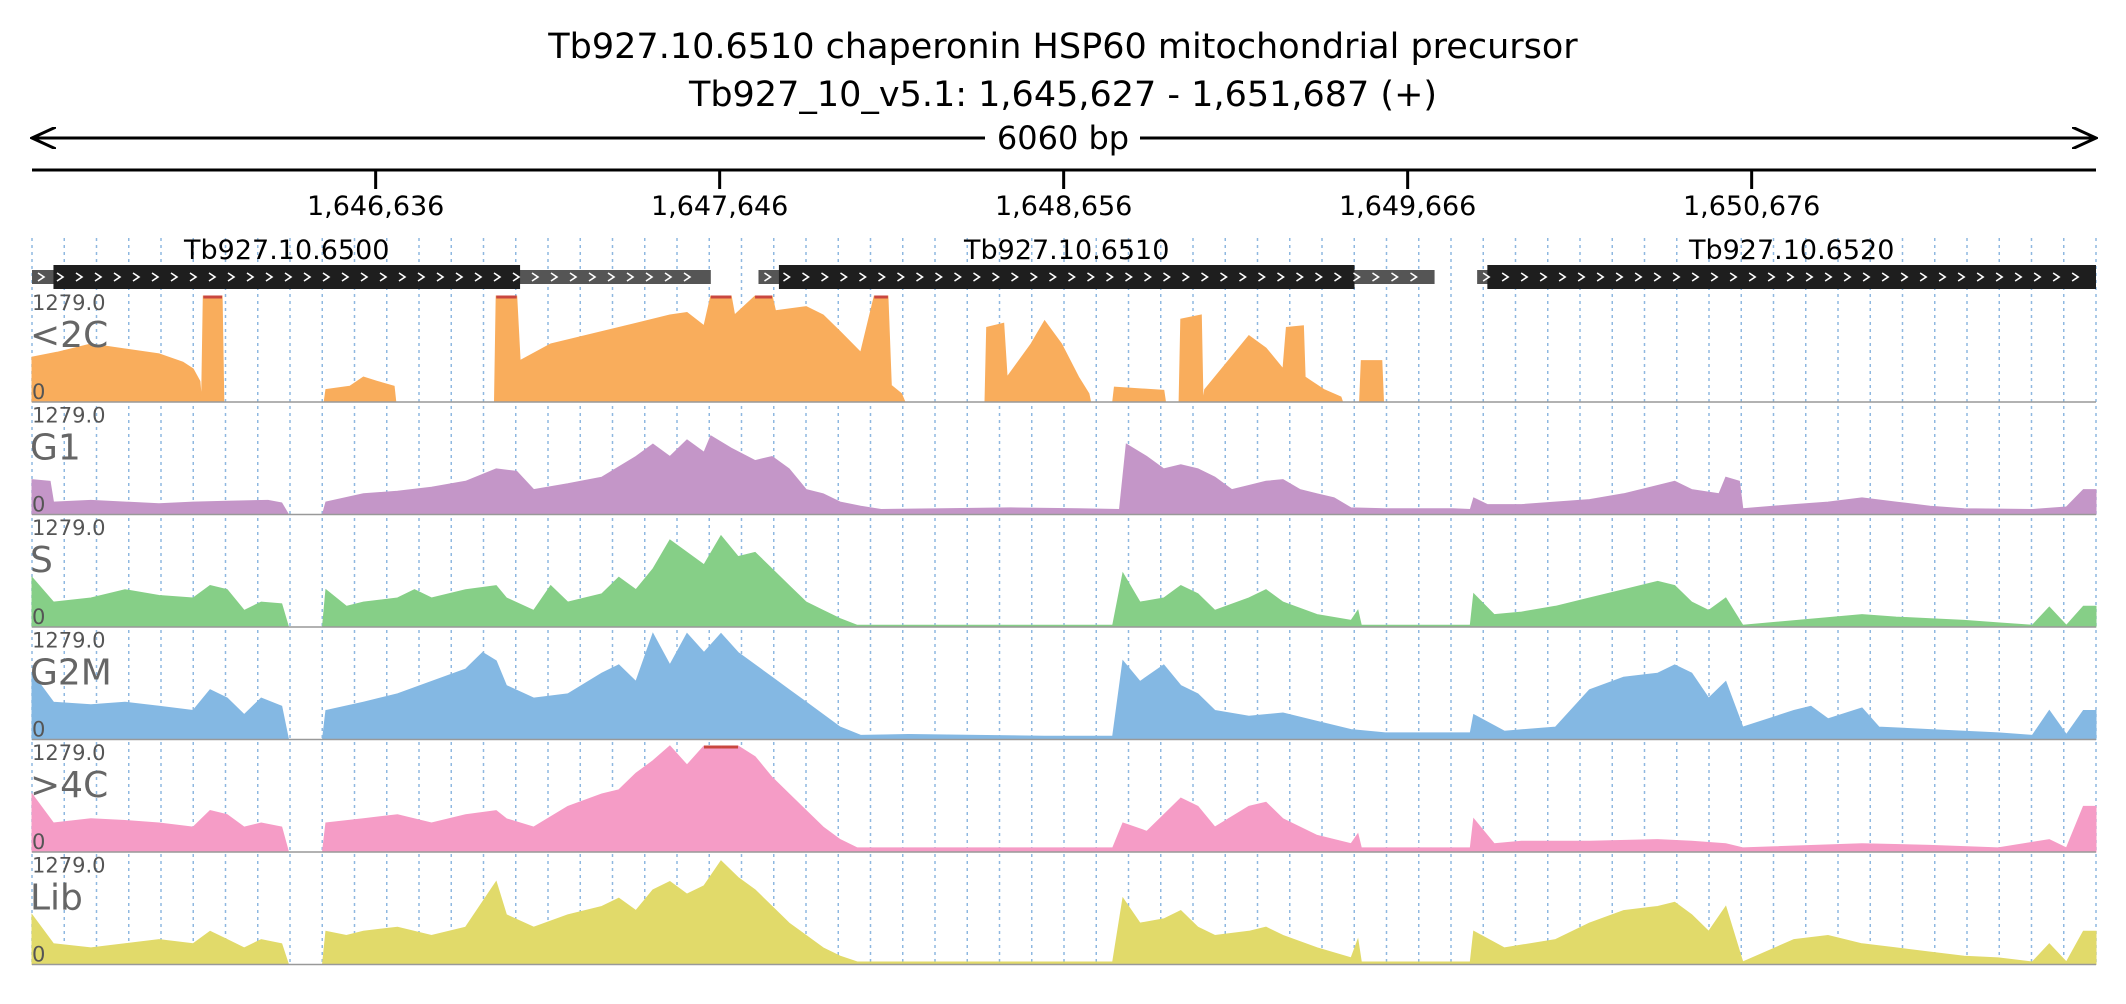 The width and height of the screenshot is (2126, 1004). What do you see at coordinates (1063, 206) in the screenshot?
I see `ruler-tick-label: 1,648,656` at bounding box center [1063, 206].